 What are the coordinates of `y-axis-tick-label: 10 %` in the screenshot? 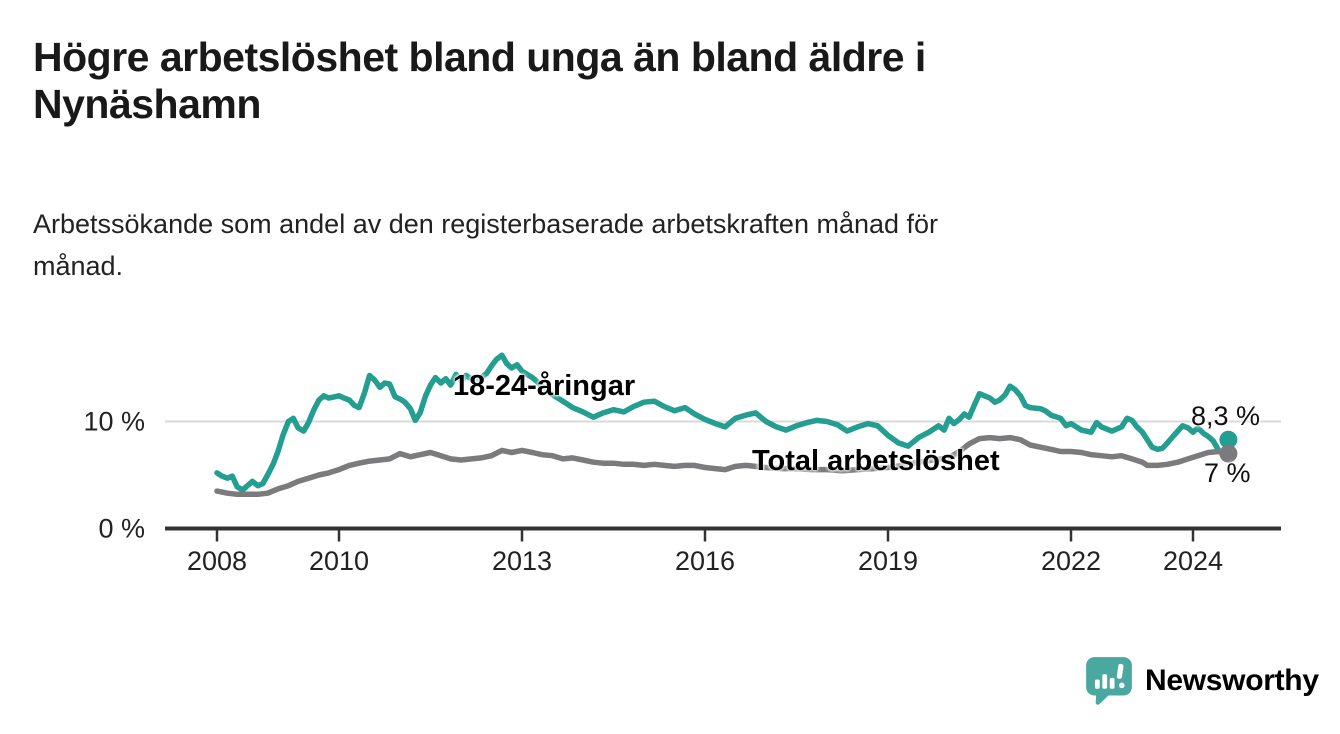 It's located at (114, 422).